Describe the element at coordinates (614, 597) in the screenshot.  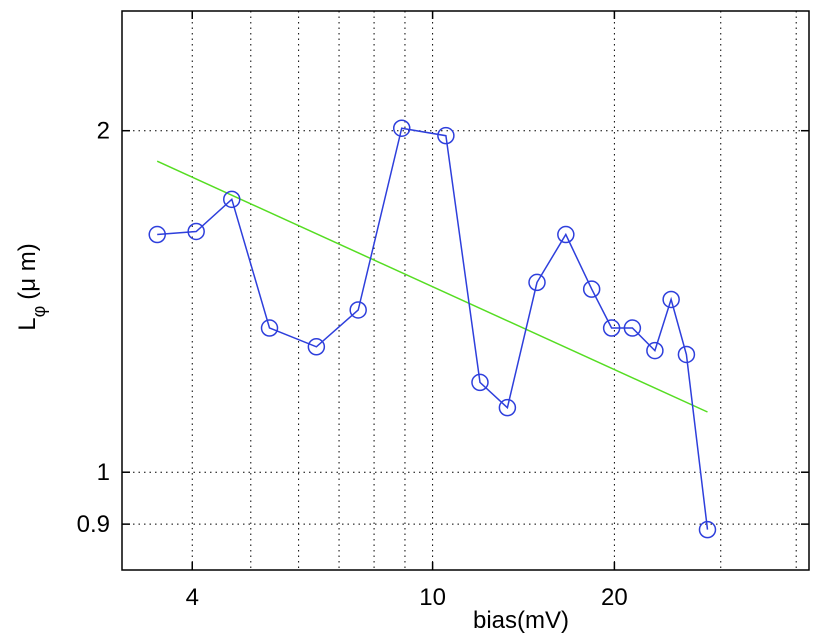
I see `x-tick-label: 20` at that location.